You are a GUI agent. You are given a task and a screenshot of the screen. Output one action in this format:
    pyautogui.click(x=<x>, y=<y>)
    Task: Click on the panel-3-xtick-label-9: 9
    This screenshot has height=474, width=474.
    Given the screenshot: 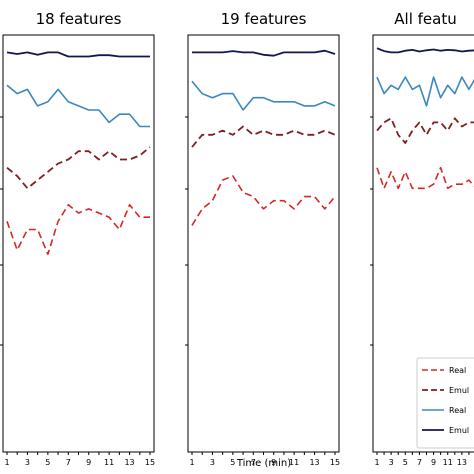 What is the action you would take?
    pyautogui.click(x=433, y=462)
    